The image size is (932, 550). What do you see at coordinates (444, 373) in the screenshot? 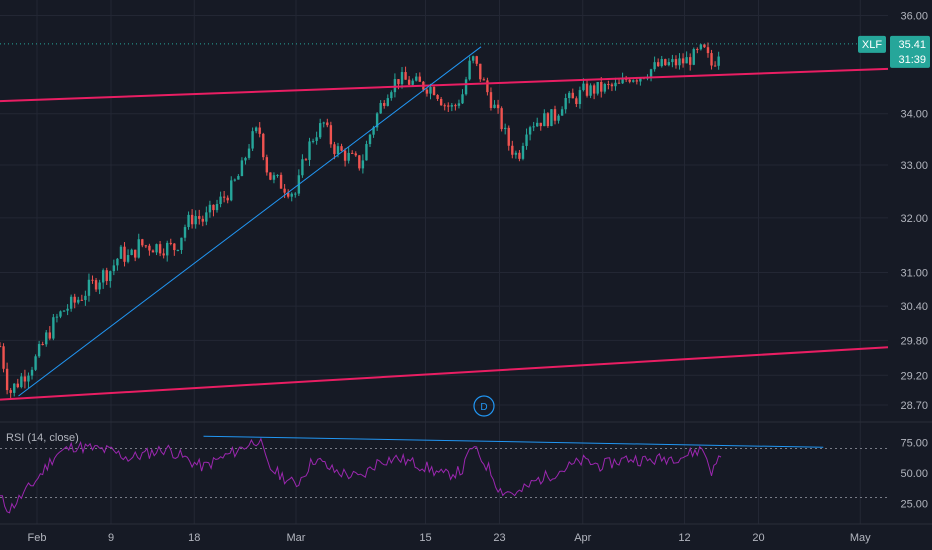
I see `channel-lower-line` at bounding box center [444, 373].